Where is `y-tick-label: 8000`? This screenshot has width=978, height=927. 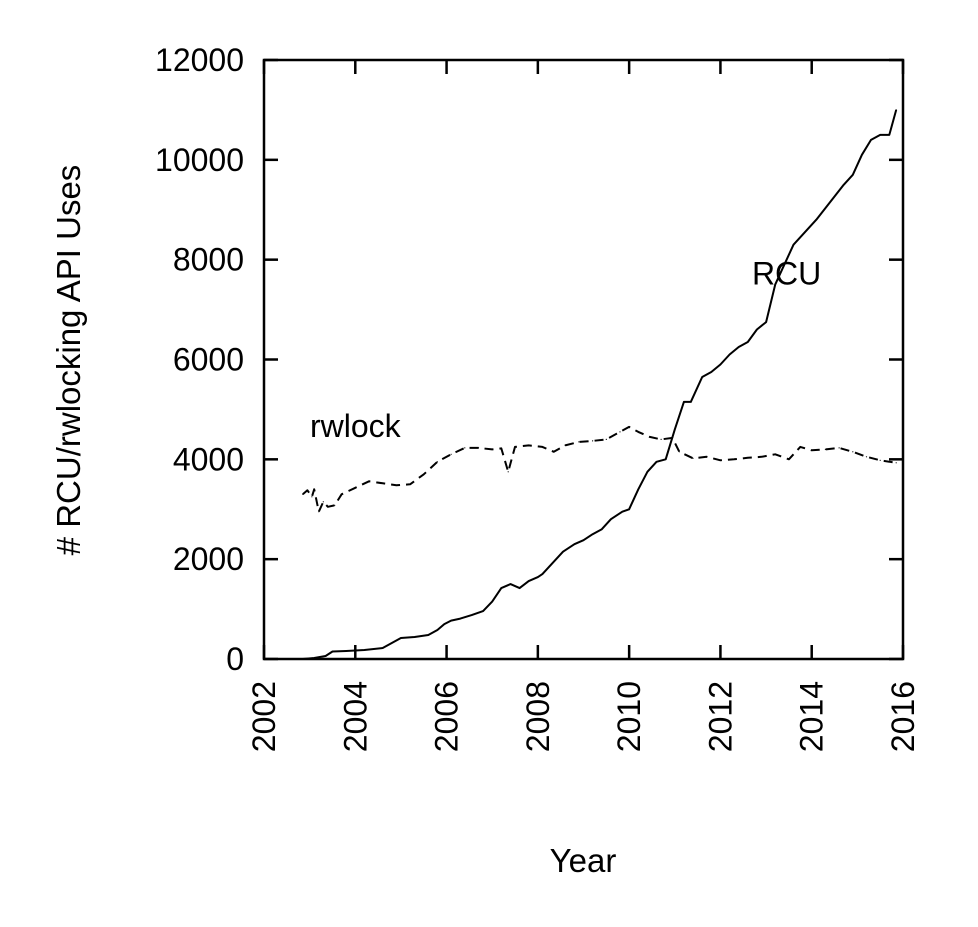
y-tick-label: 8000 is located at coordinates (208, 260).